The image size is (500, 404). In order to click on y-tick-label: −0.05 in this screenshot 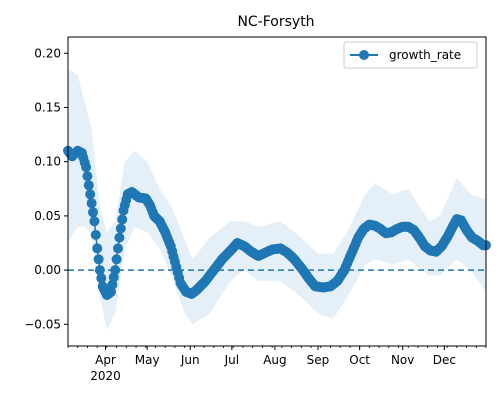, I will do `click(42, 324)`.